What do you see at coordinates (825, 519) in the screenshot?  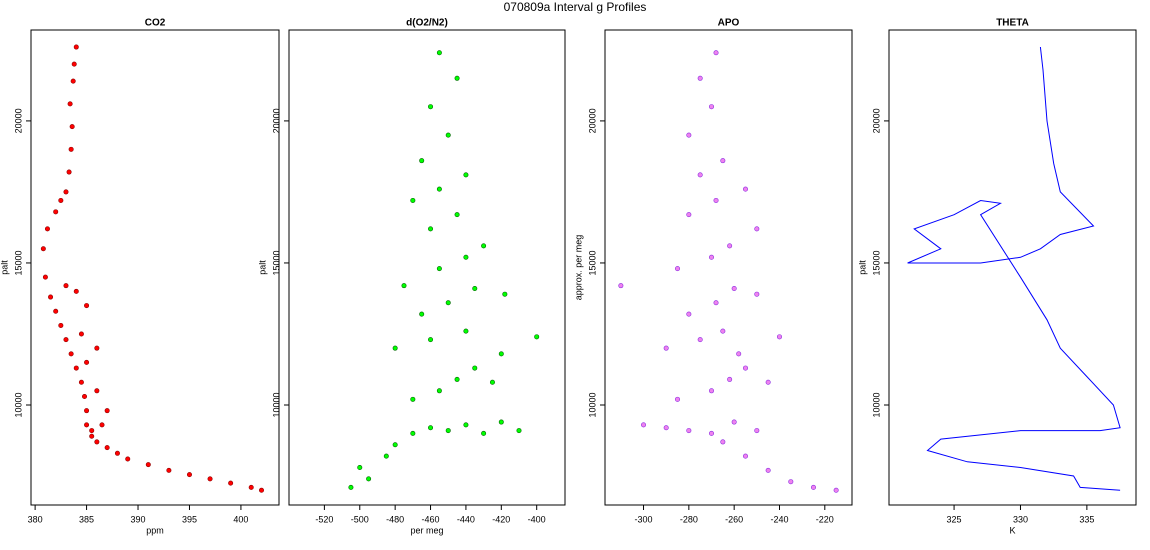 I see `x-tick-label: -220` at bounding box center [825, 519].